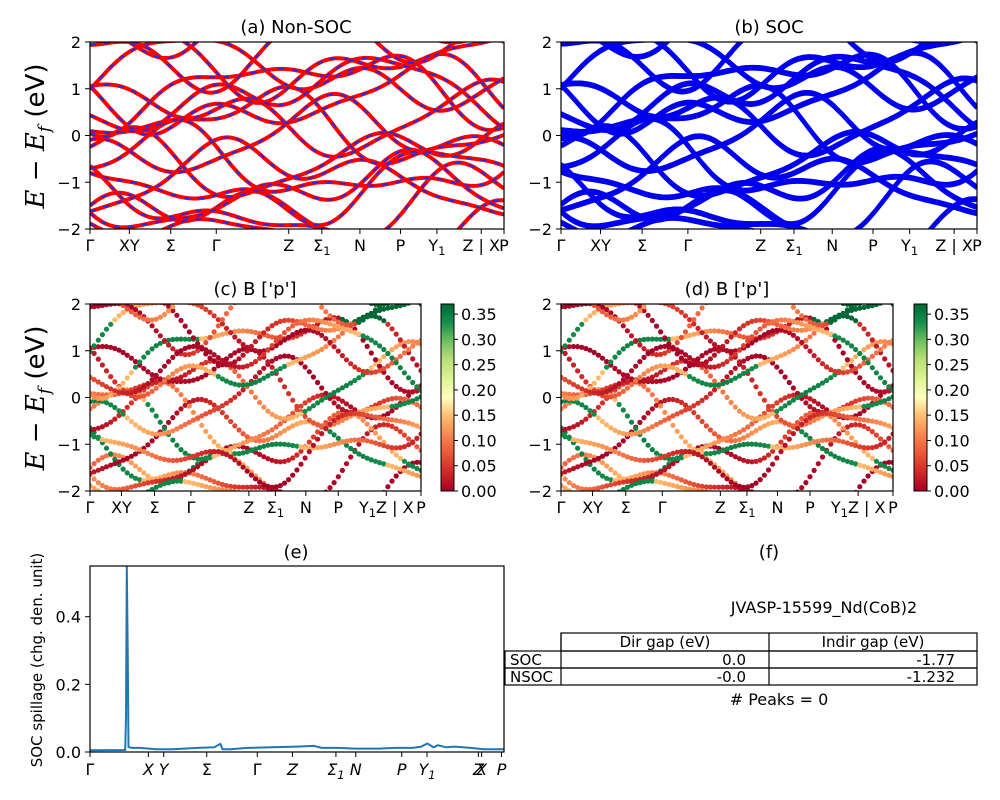 This screenshot has width=1000, height=800. What do you see at coordinates (479, 440) in the screenshot?
I see `colorbar-tick-label: 0.10` at bounding box center [479, 440].